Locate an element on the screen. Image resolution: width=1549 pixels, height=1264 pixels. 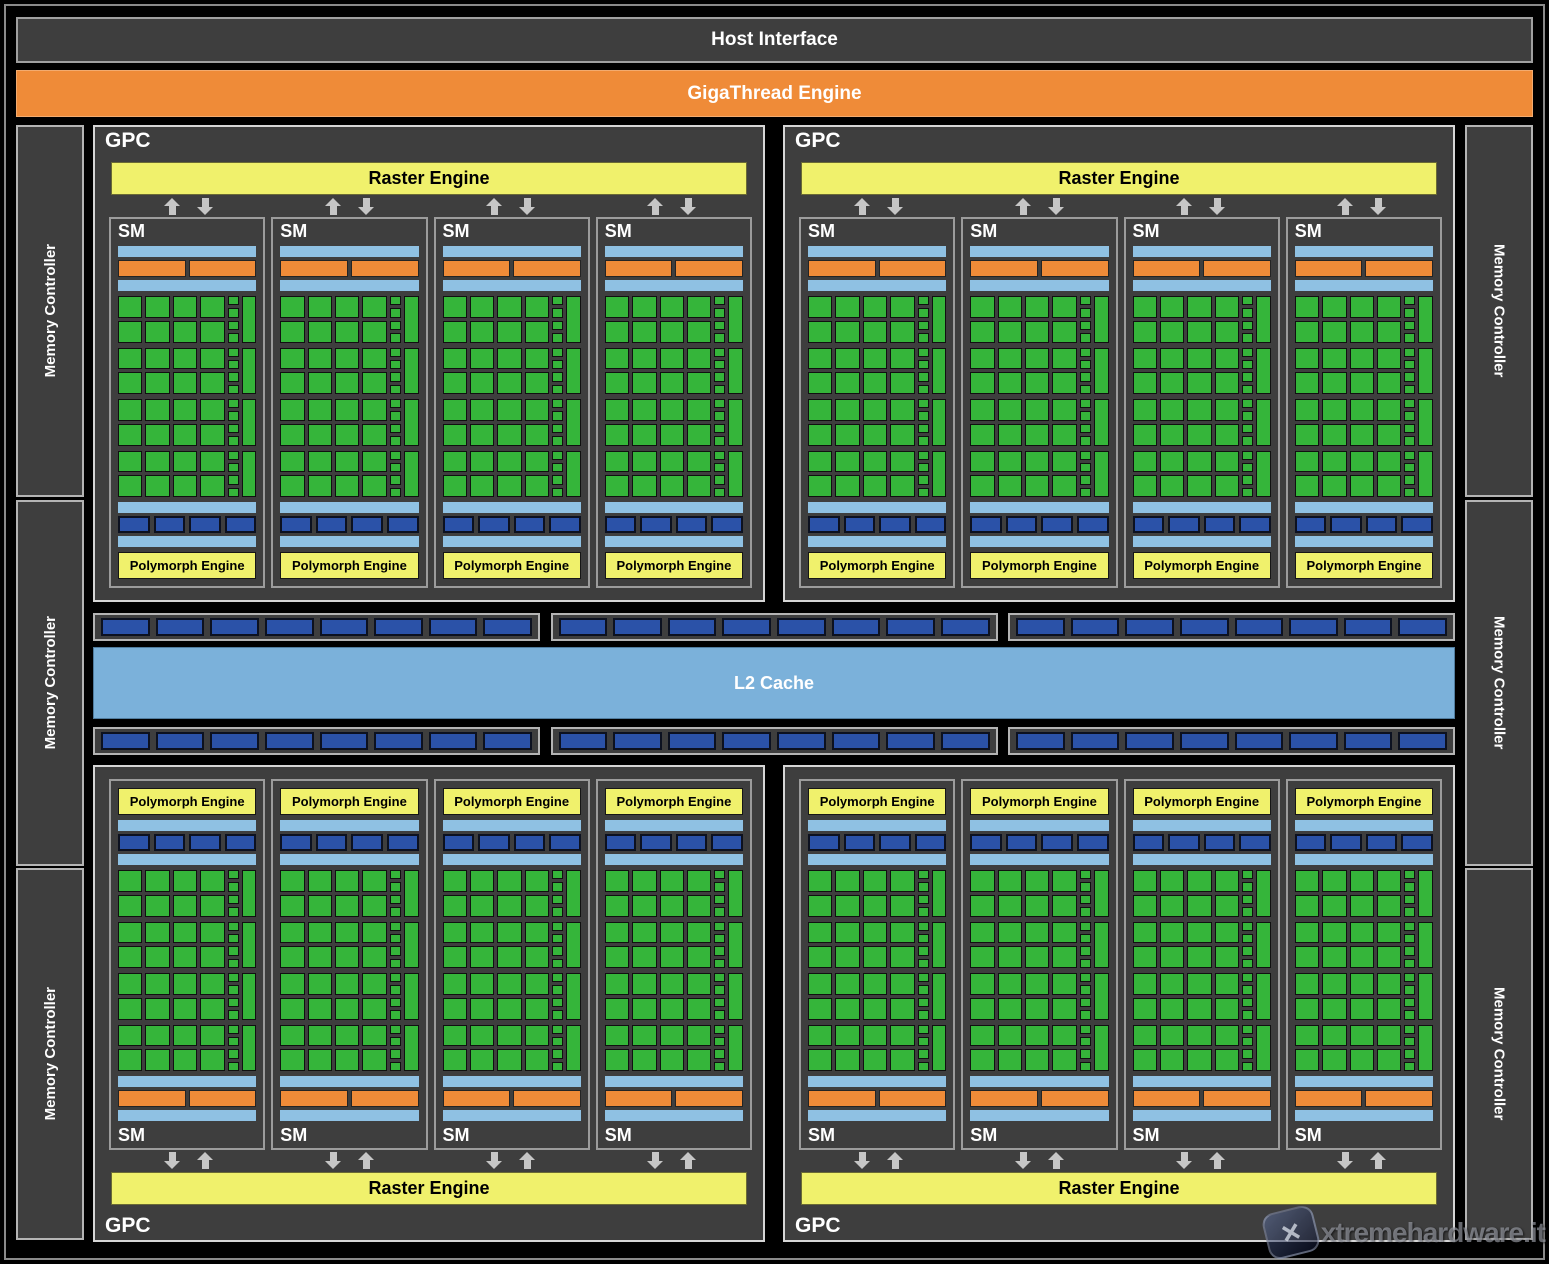
polymorph-engine: Polymorph Engine is located at coordinates (1039, 565).